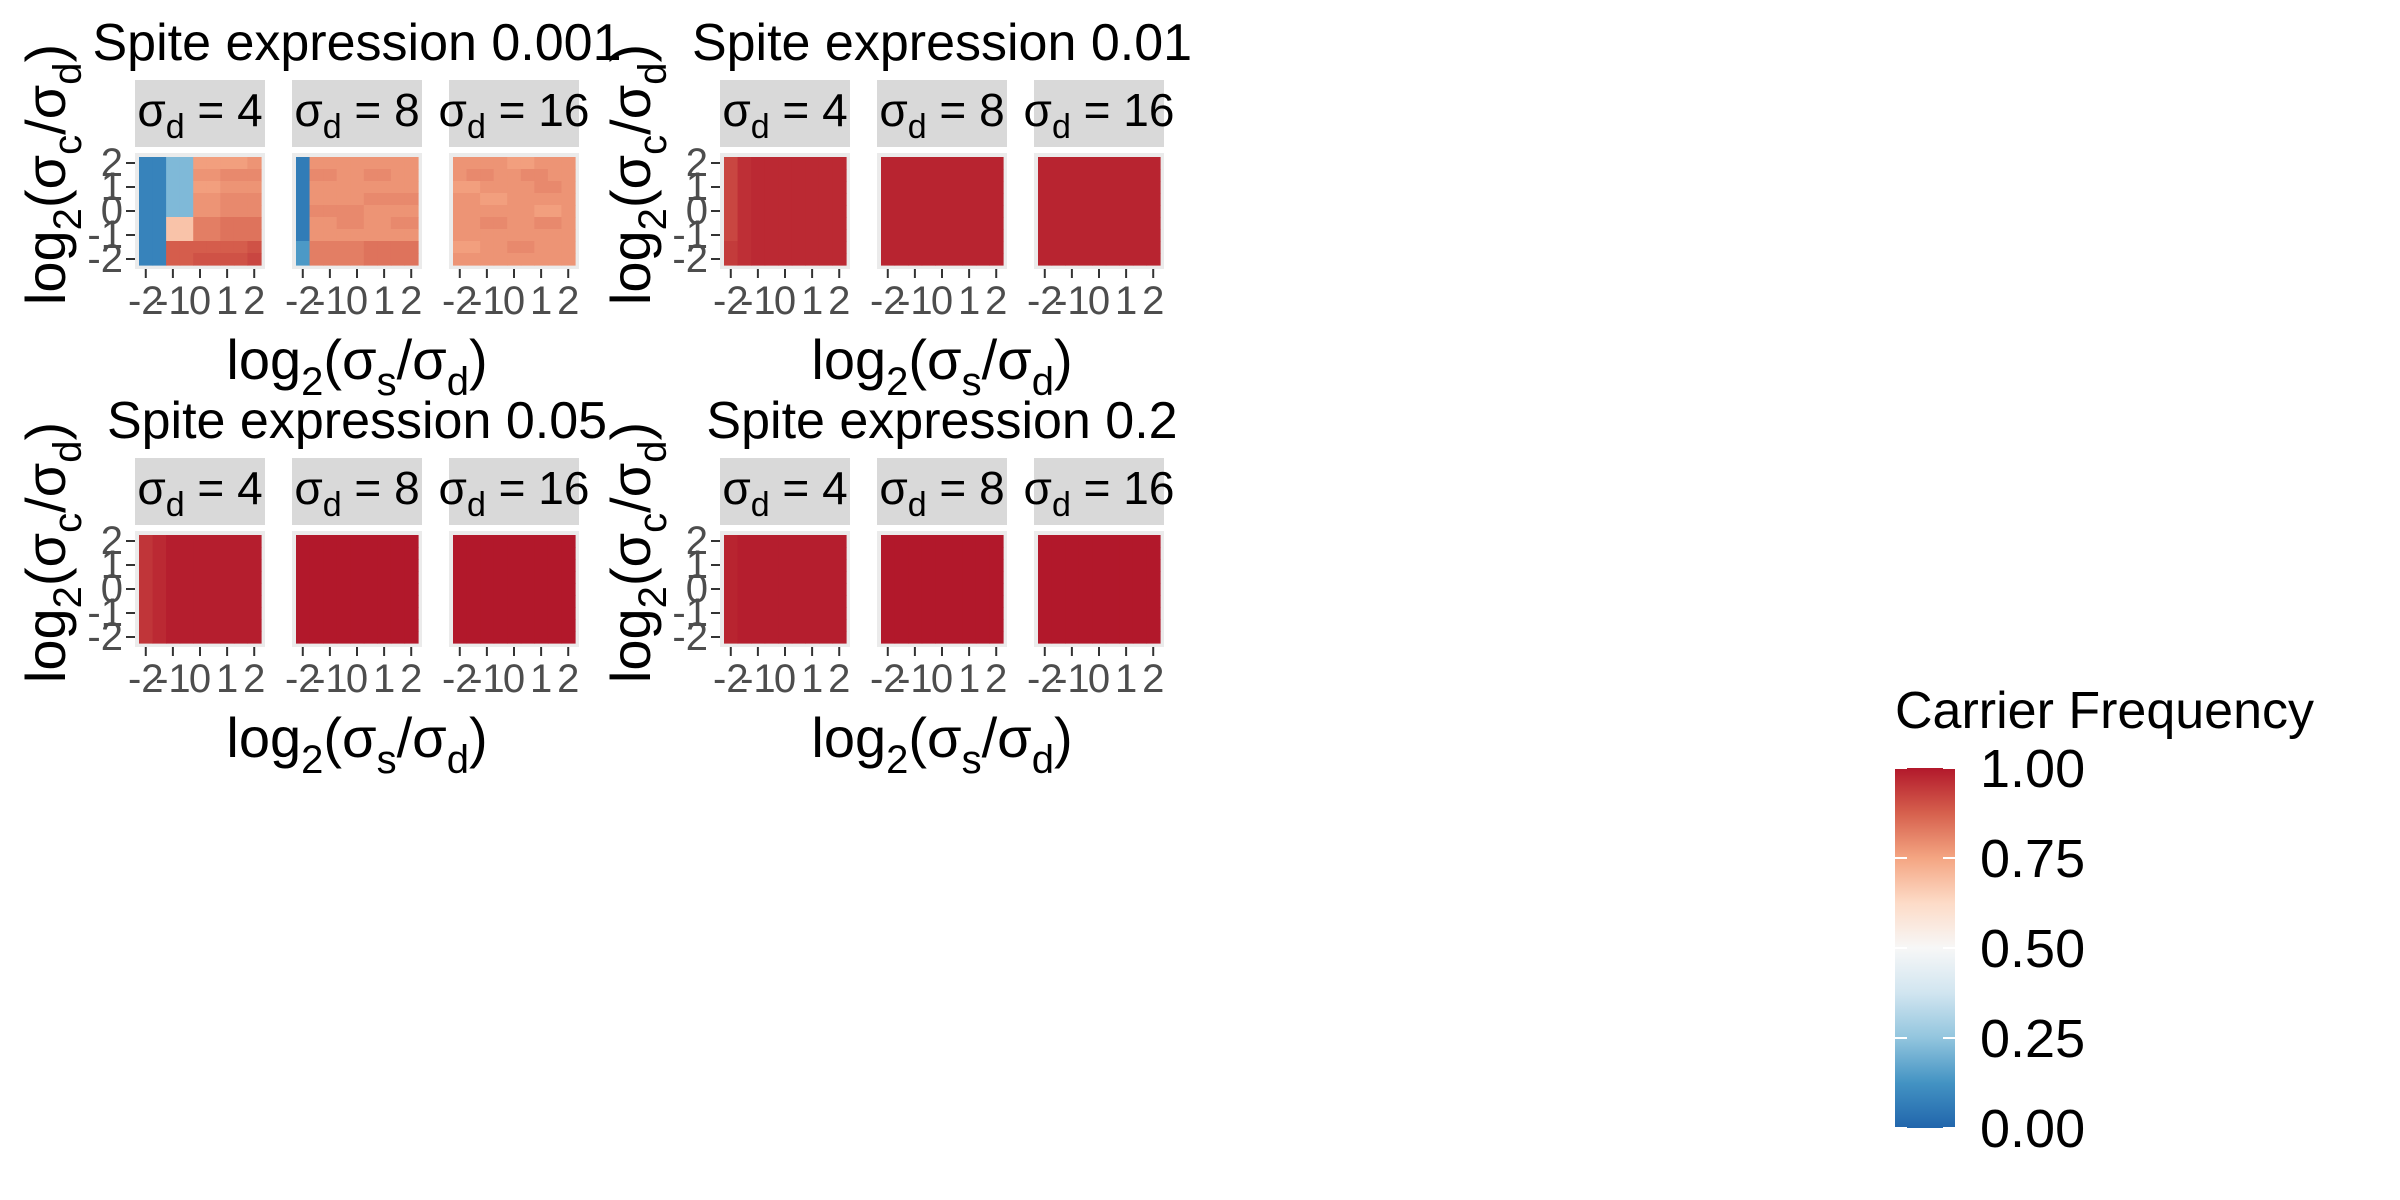 Image resolution: width=2400 pixels, height=1200 pixels. What do you see at coordinates (2032, 1039) in the screenshot?
I see `legend-label: 0.25` at bounding box center [2032, 1039].